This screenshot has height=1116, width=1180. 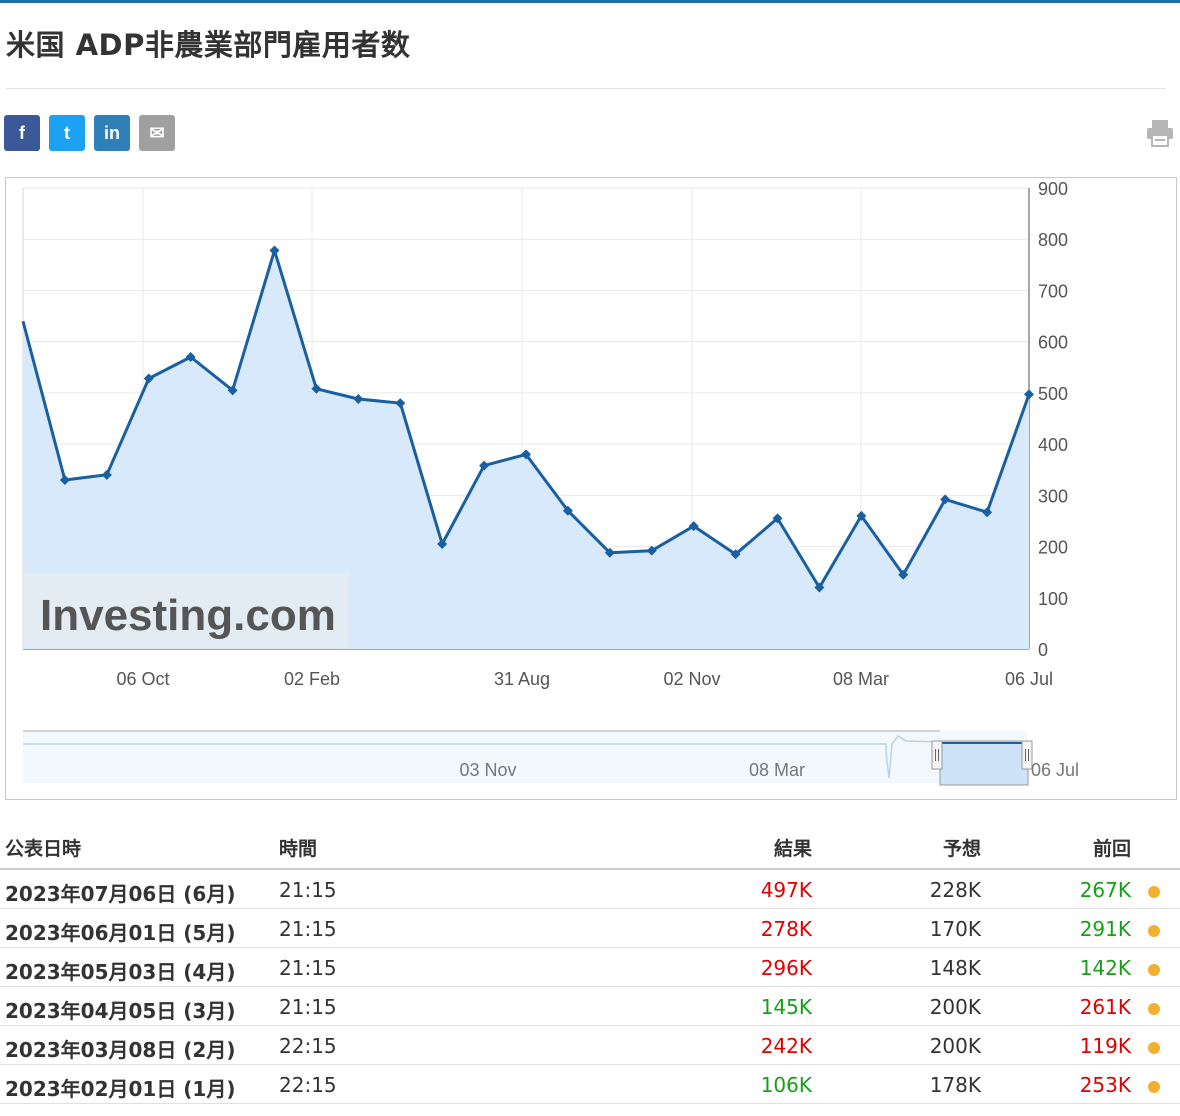 What do you see at coordinates (1105, 968) in the screenshot?
I see `previous-value: 142K` at bounding box center [1105, 968].